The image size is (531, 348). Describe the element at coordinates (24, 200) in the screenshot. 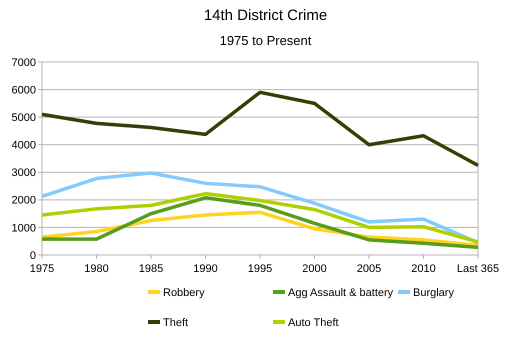

I see `y-tick-label: 2000` at that location.